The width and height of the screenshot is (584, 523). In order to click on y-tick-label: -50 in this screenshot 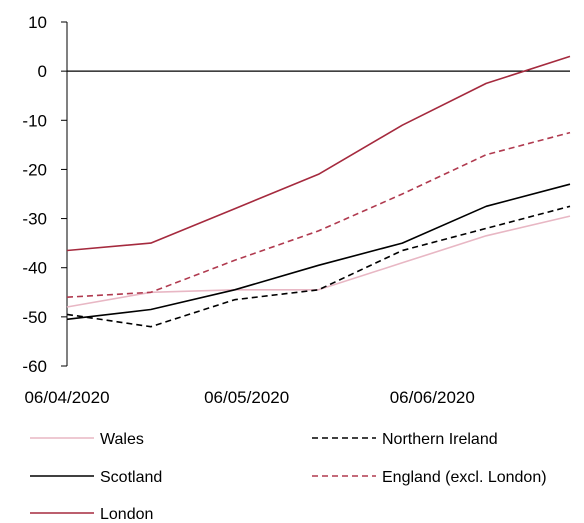, I will do `click(34, 317)`.